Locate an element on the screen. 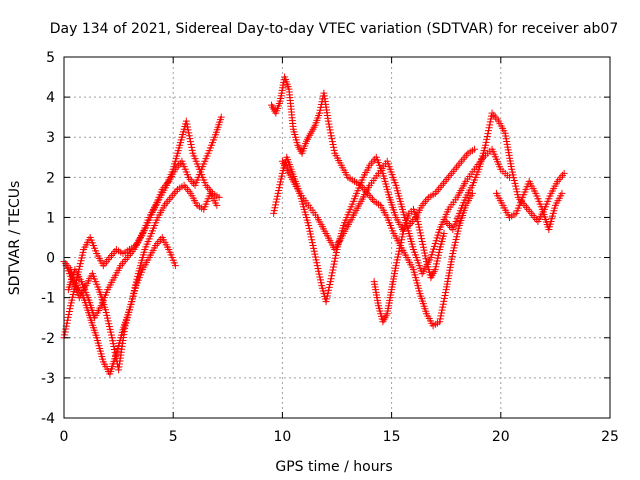 The width and height of the screenshot is (640, 480). x-axis-label: GPS time / hours is located at coordinates (333, 467).